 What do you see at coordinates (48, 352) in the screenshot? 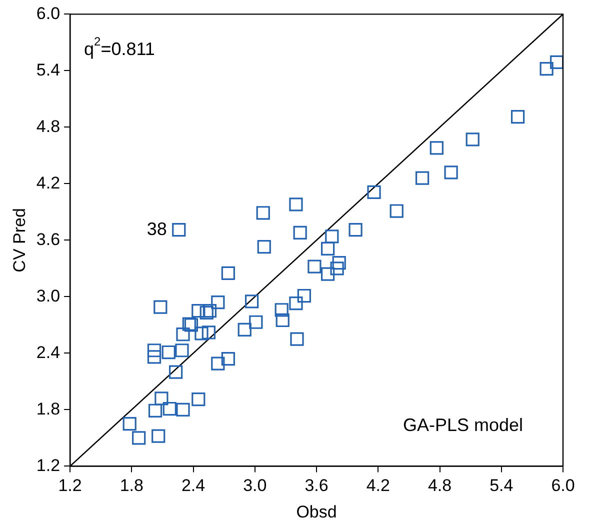
I see `y-tick-label: 2.4` at bounding box center [48, 352].